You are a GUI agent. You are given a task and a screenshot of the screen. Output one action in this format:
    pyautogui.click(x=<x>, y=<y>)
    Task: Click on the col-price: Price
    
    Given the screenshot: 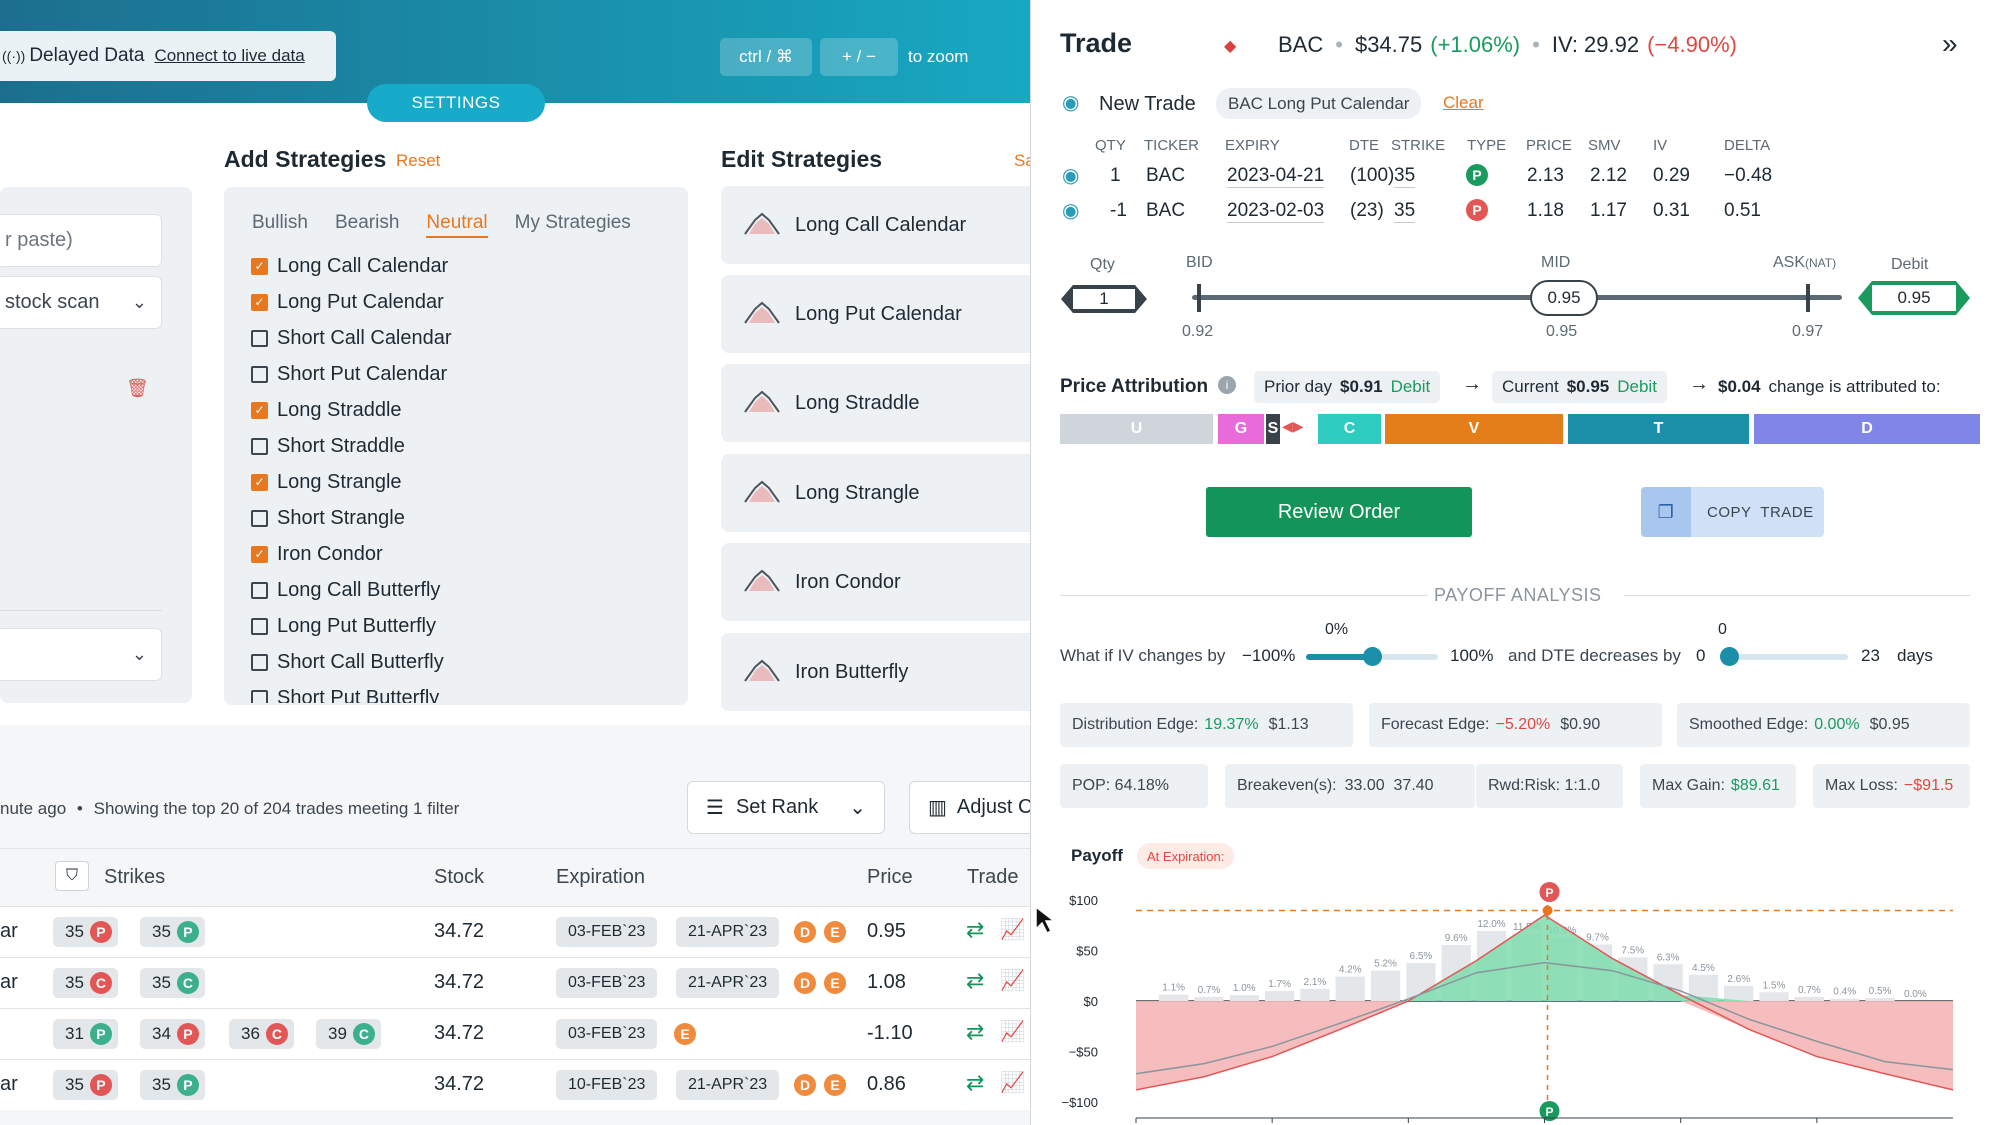 What is the action you would take?
    pyautogui.click(x=890, y=877)
    